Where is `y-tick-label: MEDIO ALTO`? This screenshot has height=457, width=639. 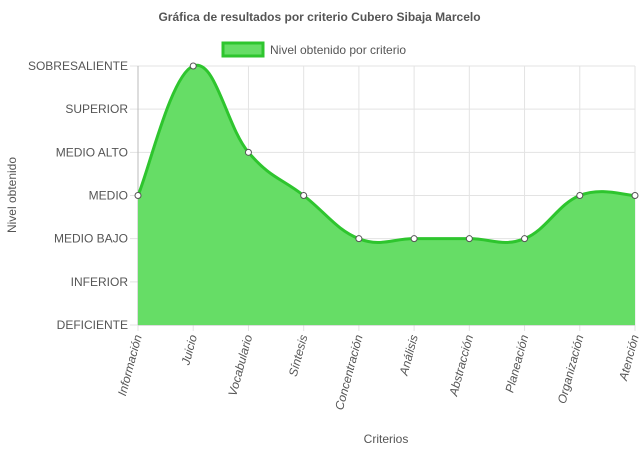
y-tick-label: MEDIO ALTO is located at coordinates (92, 152).